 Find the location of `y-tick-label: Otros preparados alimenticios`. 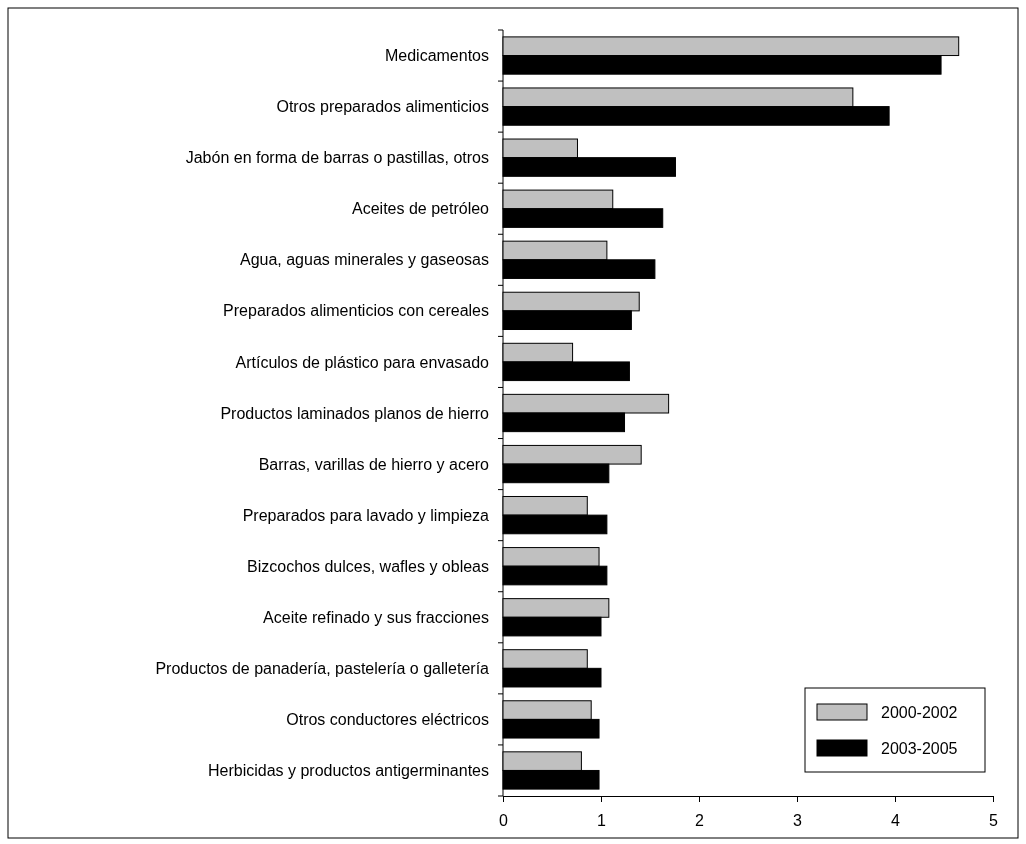

y-tick-label: Otros preparados alimenticios is located at coordinates (382, 107).